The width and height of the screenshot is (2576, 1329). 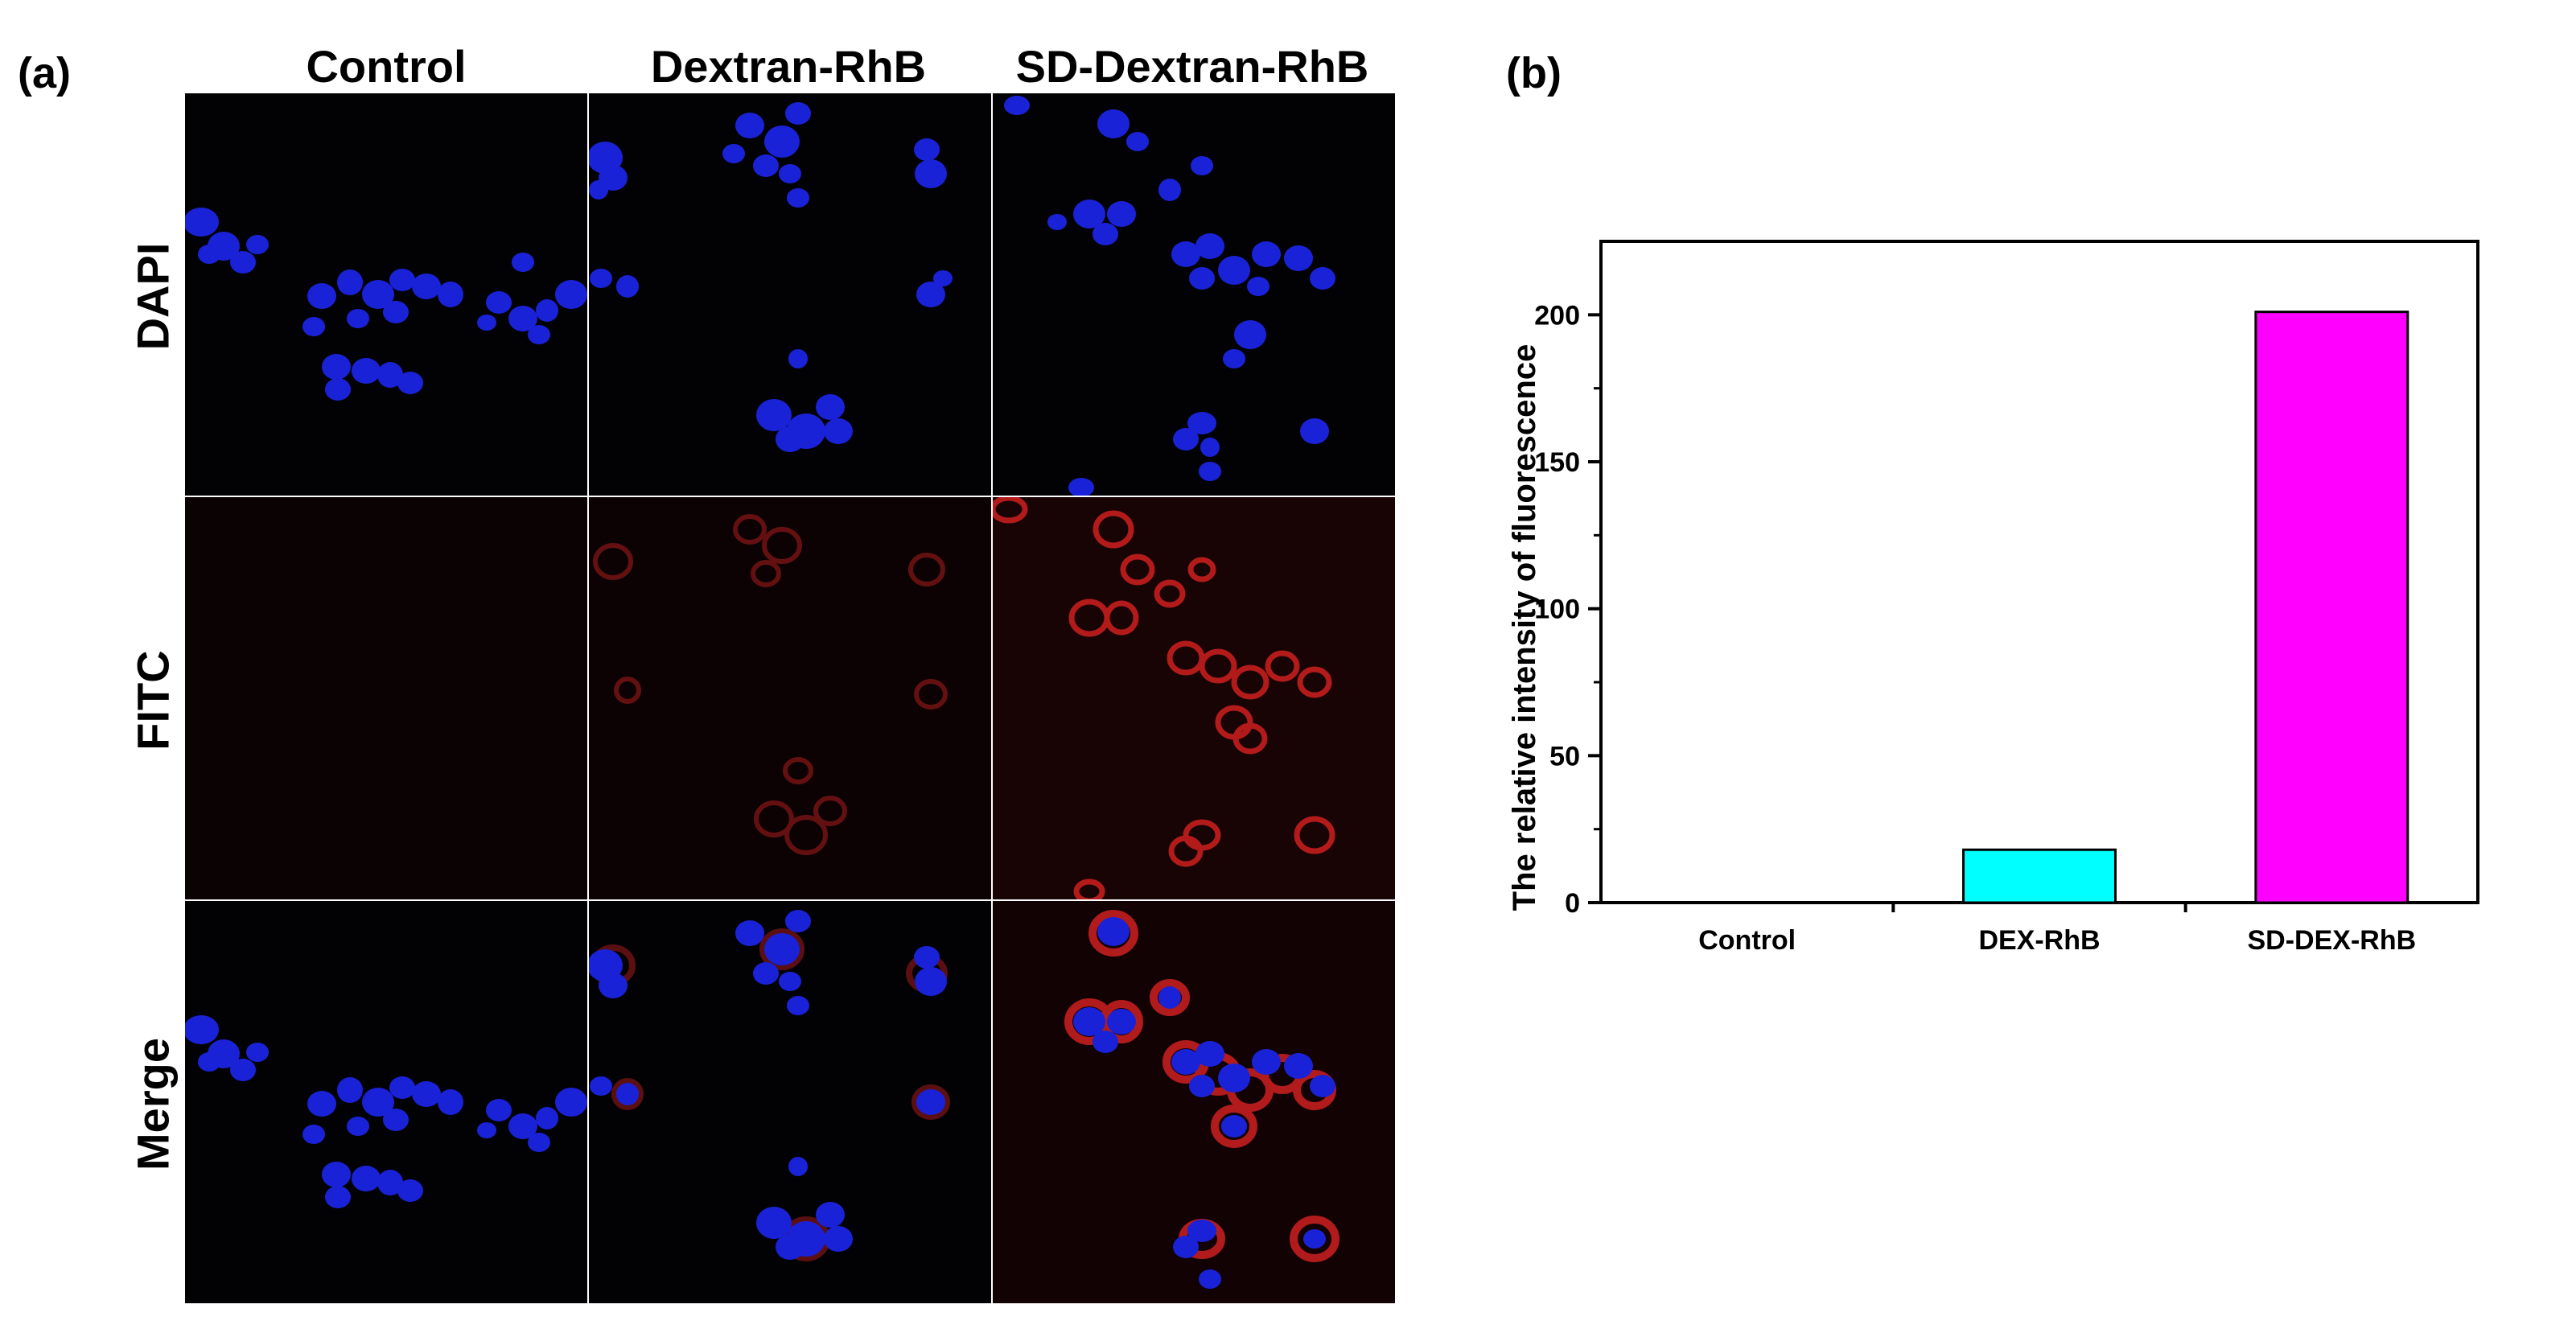 What do you see at coordinates (386, 66) in the screenshot?
I see `column-label-control: Control` at bounding box center [386, 66].